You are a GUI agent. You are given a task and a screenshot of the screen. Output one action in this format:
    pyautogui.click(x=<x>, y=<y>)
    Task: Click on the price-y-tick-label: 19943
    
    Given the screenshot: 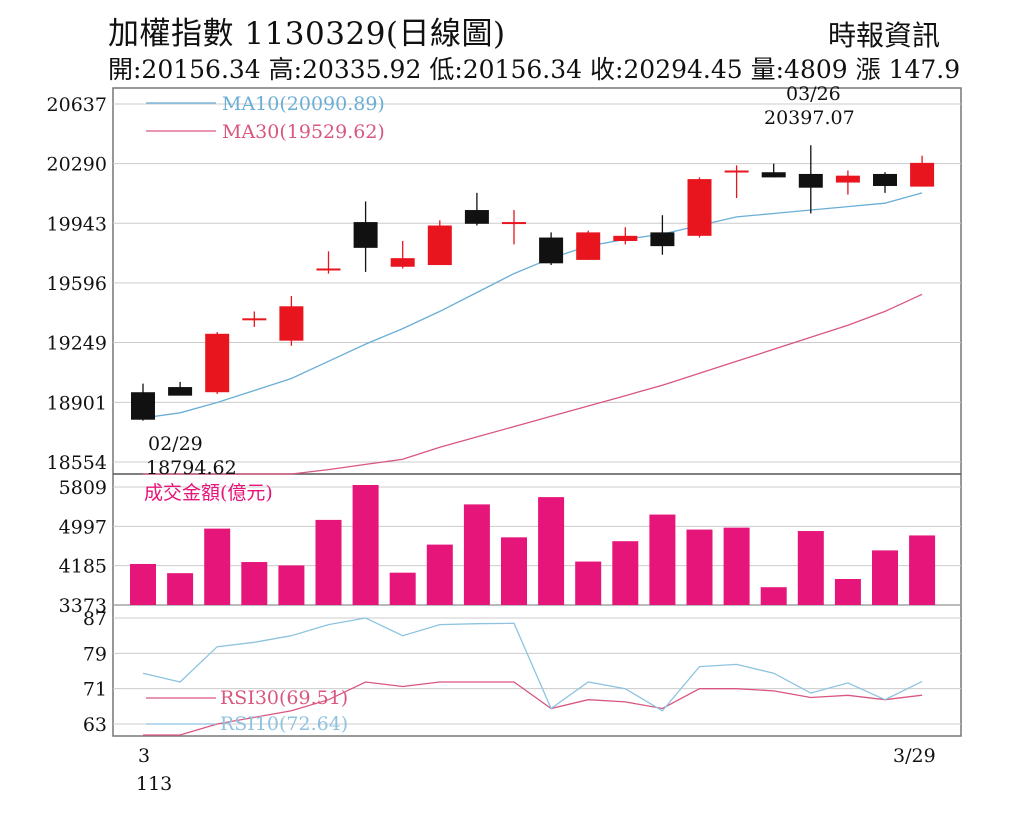 What is the action you would take?
    pyautogui.click(x=77, y=224)
    